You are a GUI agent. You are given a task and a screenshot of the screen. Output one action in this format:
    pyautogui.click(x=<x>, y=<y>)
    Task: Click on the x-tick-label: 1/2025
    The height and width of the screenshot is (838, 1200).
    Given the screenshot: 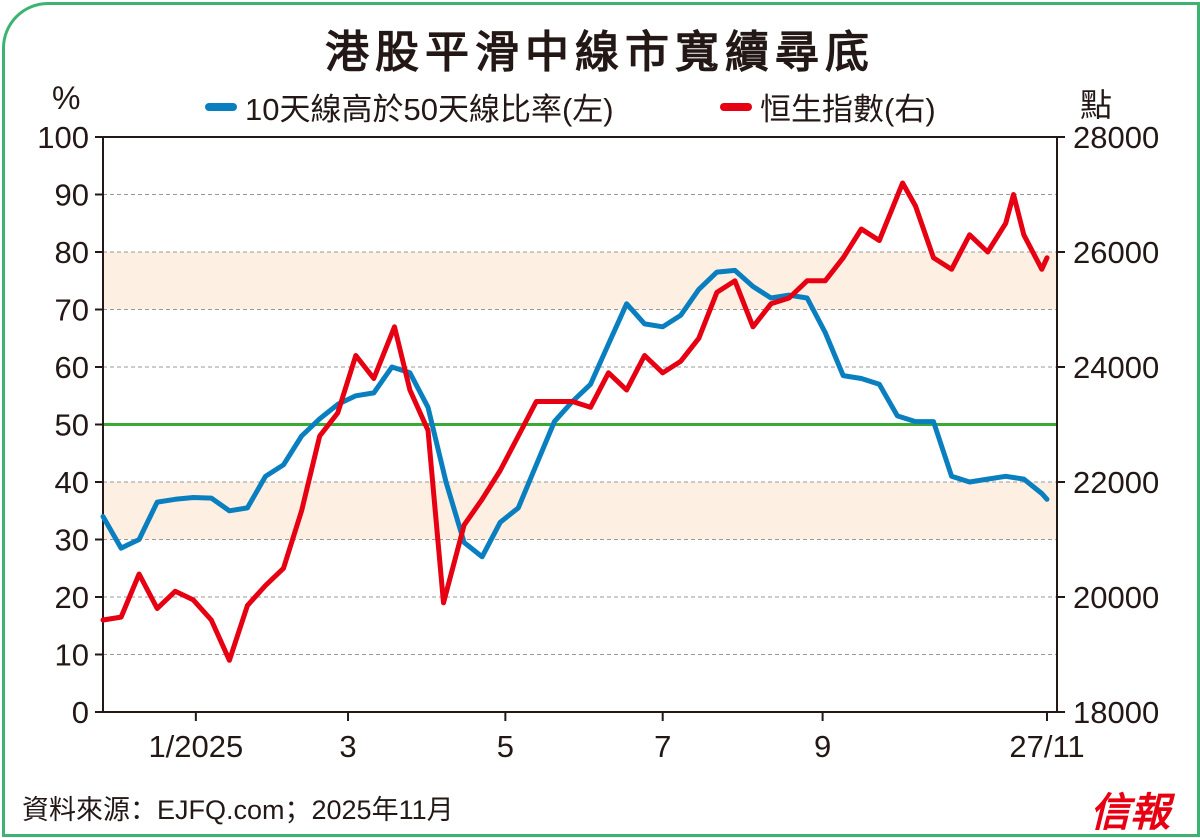 What is the action you would take?
    pyautogui.click(x=195, y=746)
    